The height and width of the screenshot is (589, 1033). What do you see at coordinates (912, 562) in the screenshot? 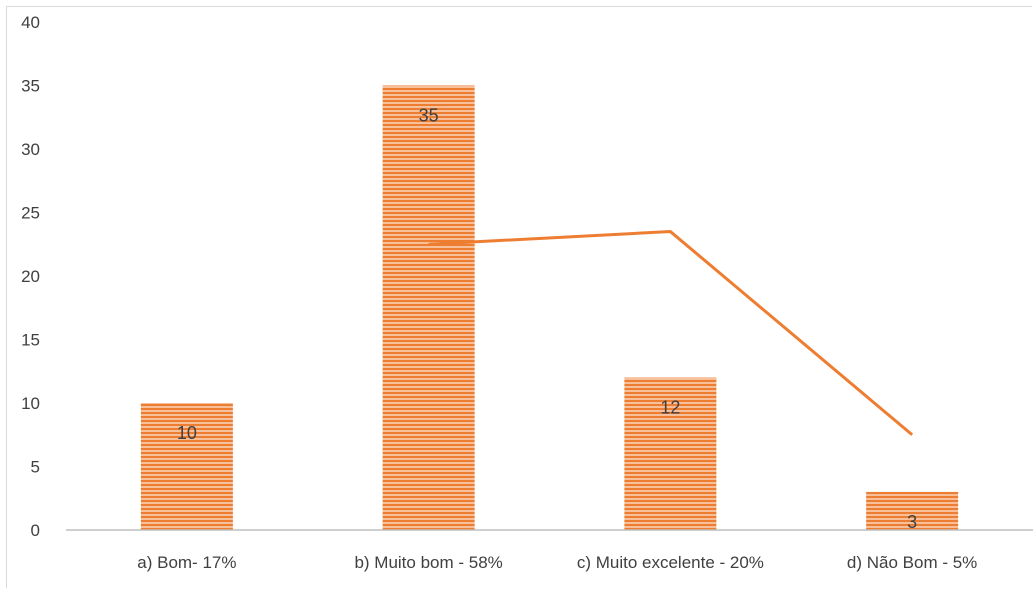
I see `x-tick-label: d) Não Bom - 5%` at bounding box center [912, 562].